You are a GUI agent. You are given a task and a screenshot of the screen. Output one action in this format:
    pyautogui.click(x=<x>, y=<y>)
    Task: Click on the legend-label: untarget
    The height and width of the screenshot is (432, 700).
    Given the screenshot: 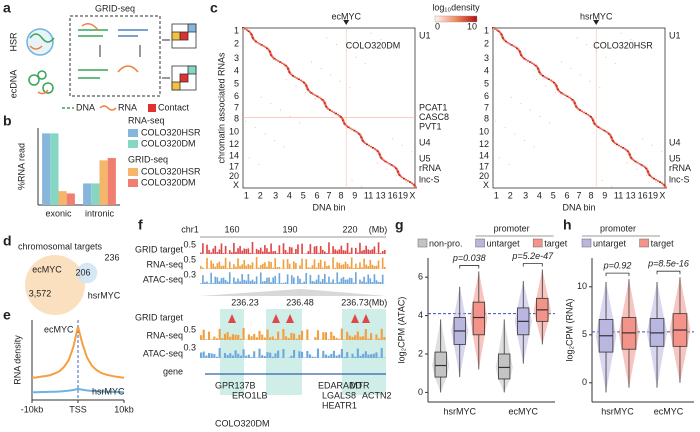 What is the action you would take?
    pyautogui.click(x=610, y=243)
    